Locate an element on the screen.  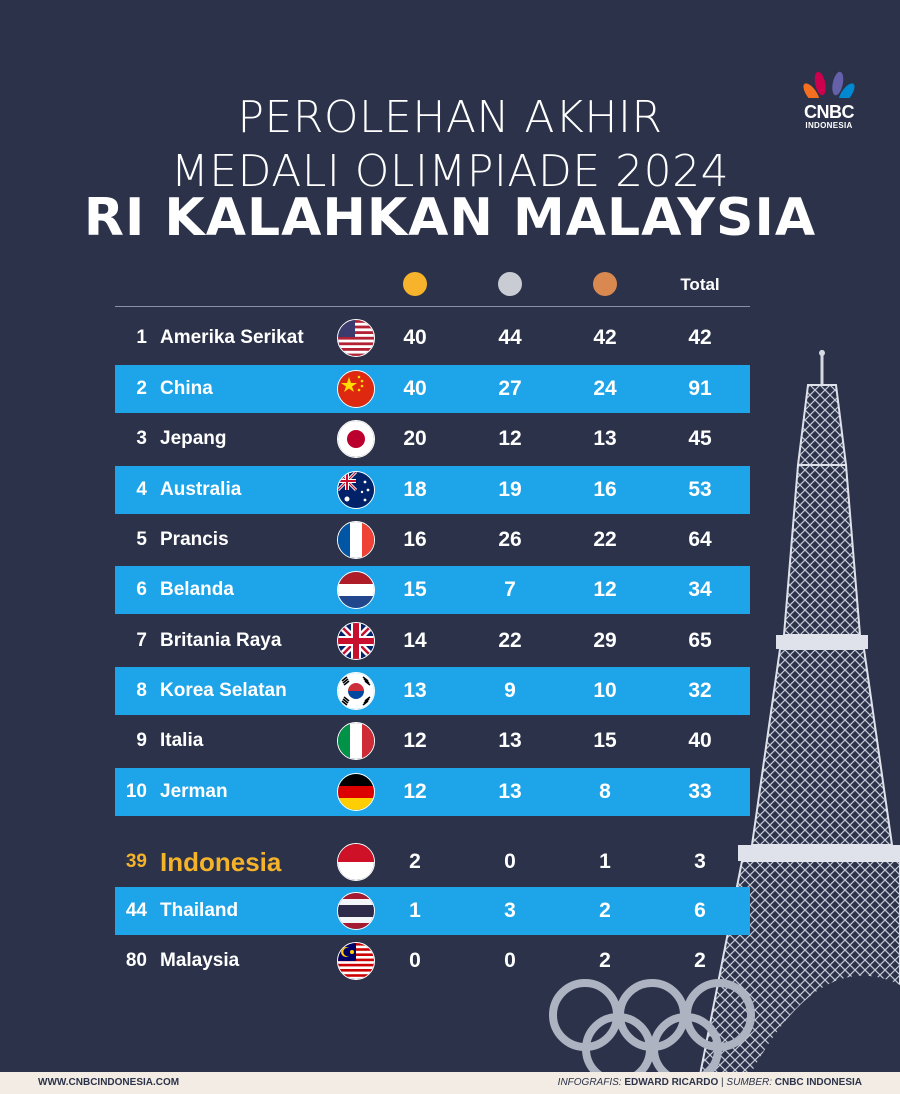
bronze-count: 2 is located at coordinates (605, 960).